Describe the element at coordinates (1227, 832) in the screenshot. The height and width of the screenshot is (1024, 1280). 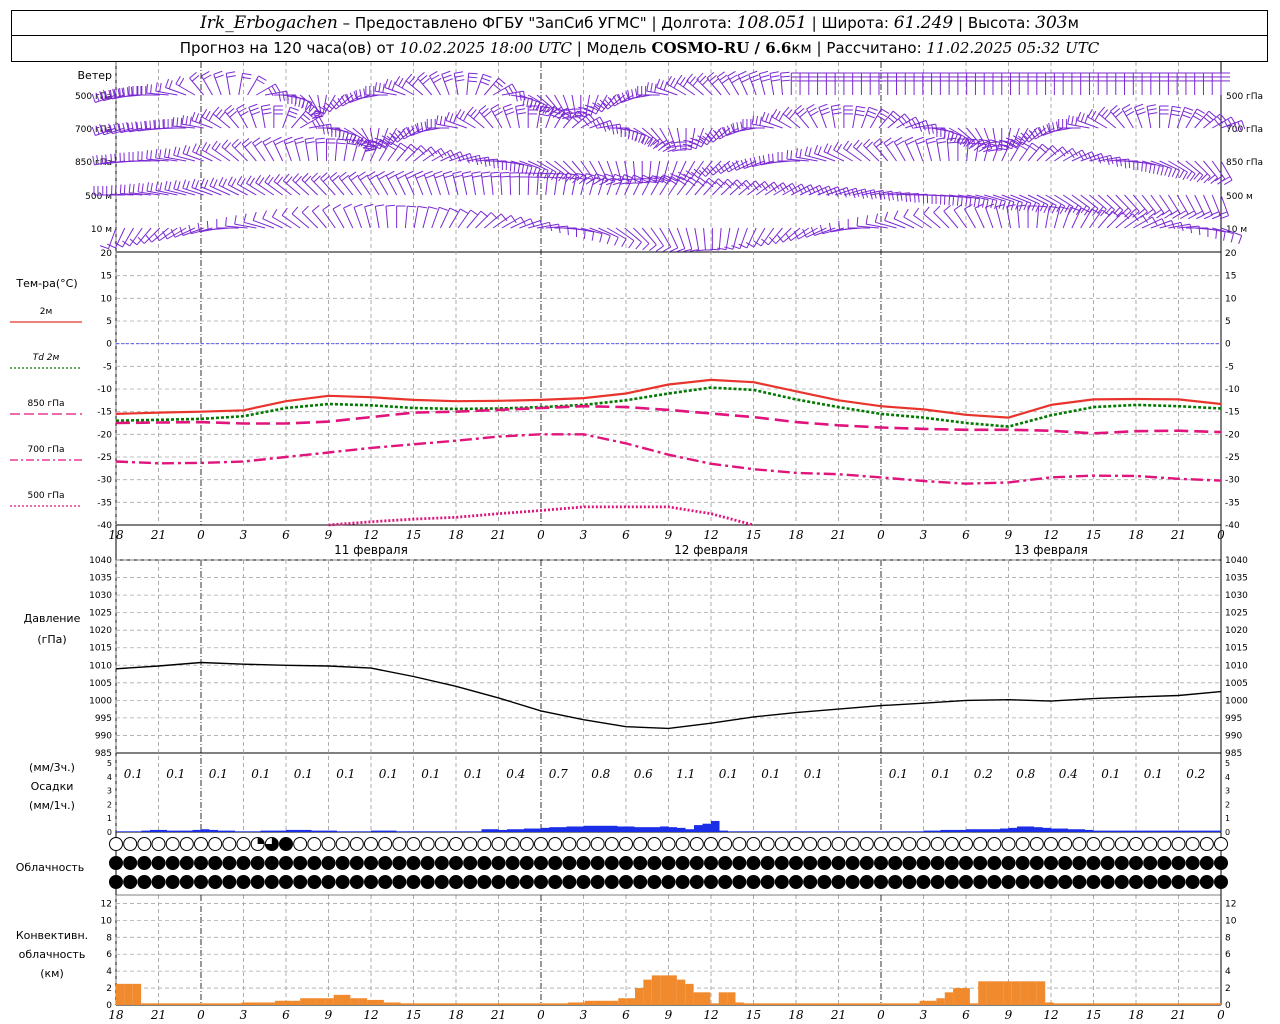
I see `precip-ytick-right: 0` at that location.